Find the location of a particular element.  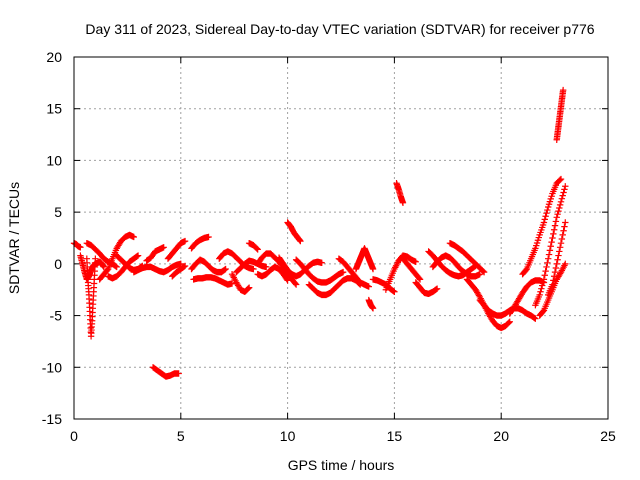

x-tick-labels: 0 5 10 15 20 25 is located at coordinates (343, 436).